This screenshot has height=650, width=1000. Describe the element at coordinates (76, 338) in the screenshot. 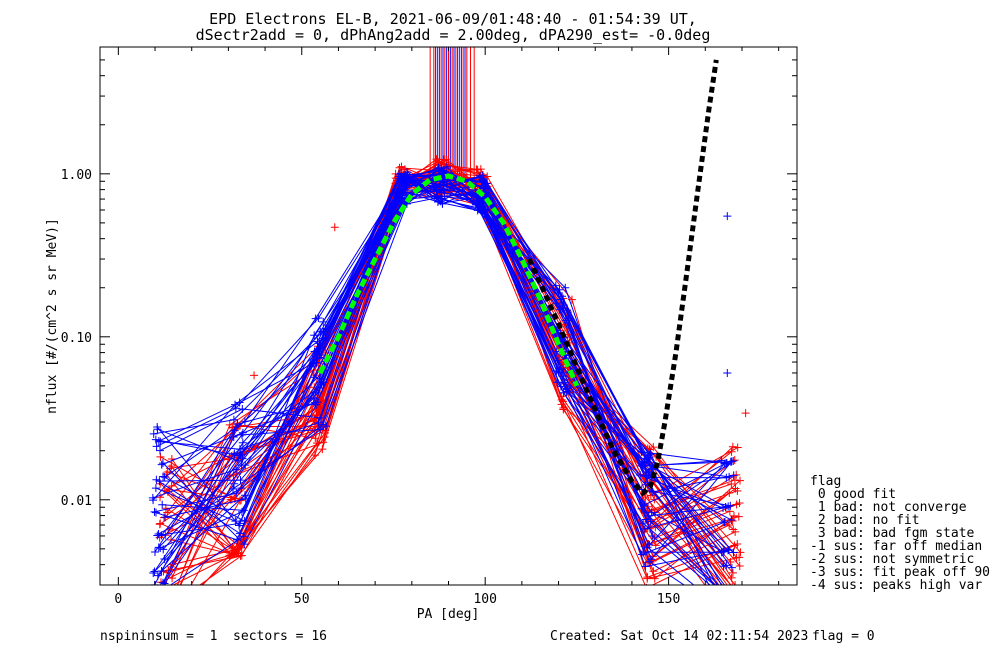

I see `y-tick-label: 0.10` at that location.